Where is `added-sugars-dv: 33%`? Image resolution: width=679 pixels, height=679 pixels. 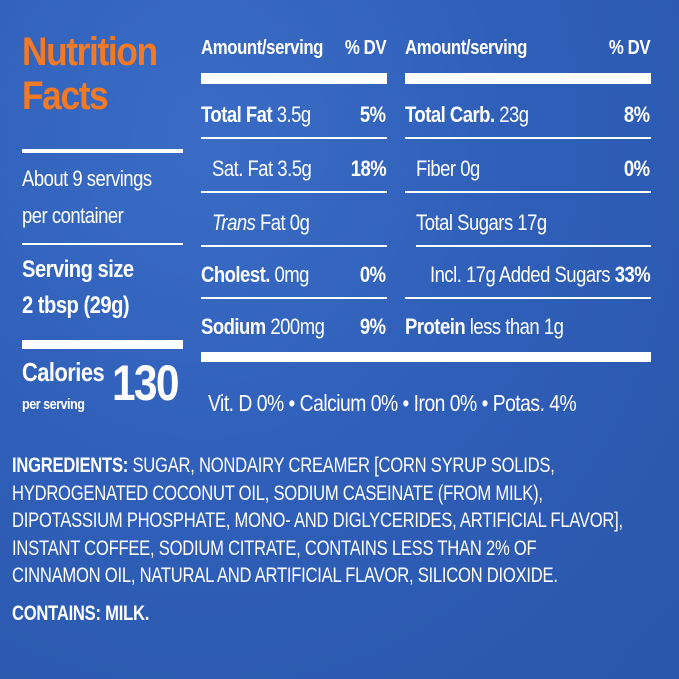 added-sugars-dv: 33% is located at coordinates (632, 274).